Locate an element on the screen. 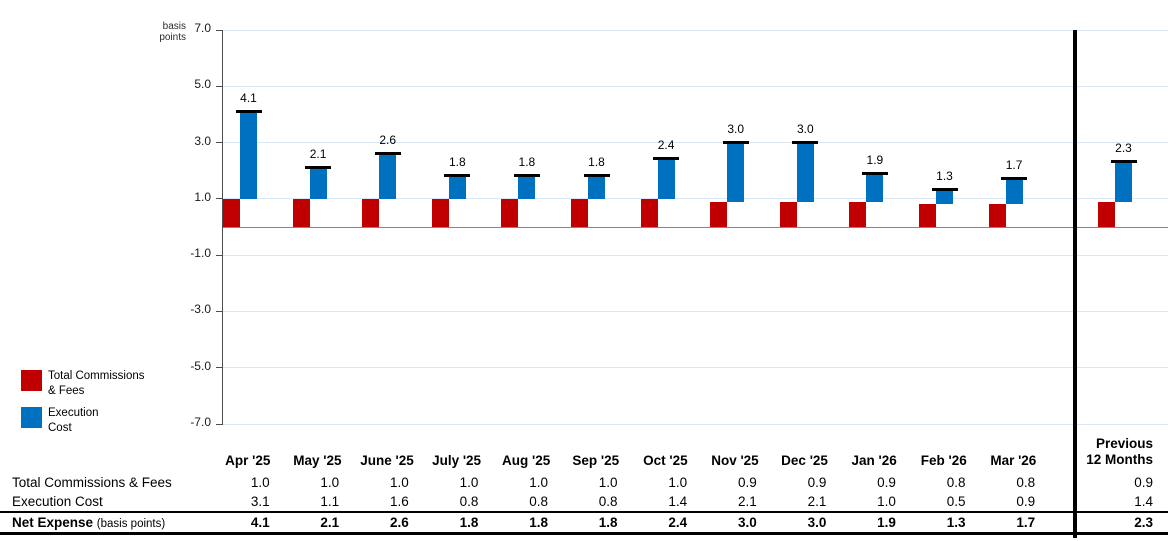 Image resolution: width=1176 pixels, height=541 pixels. bar-value-label: 2.6 is located at coordinates (388, 139).